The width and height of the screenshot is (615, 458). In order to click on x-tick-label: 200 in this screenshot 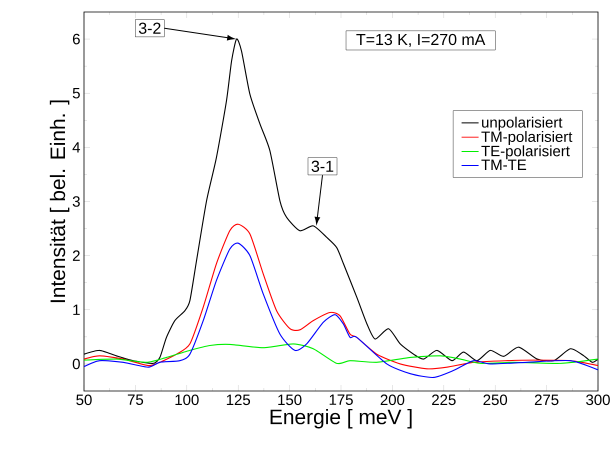, I will do `click(392, 400)`.